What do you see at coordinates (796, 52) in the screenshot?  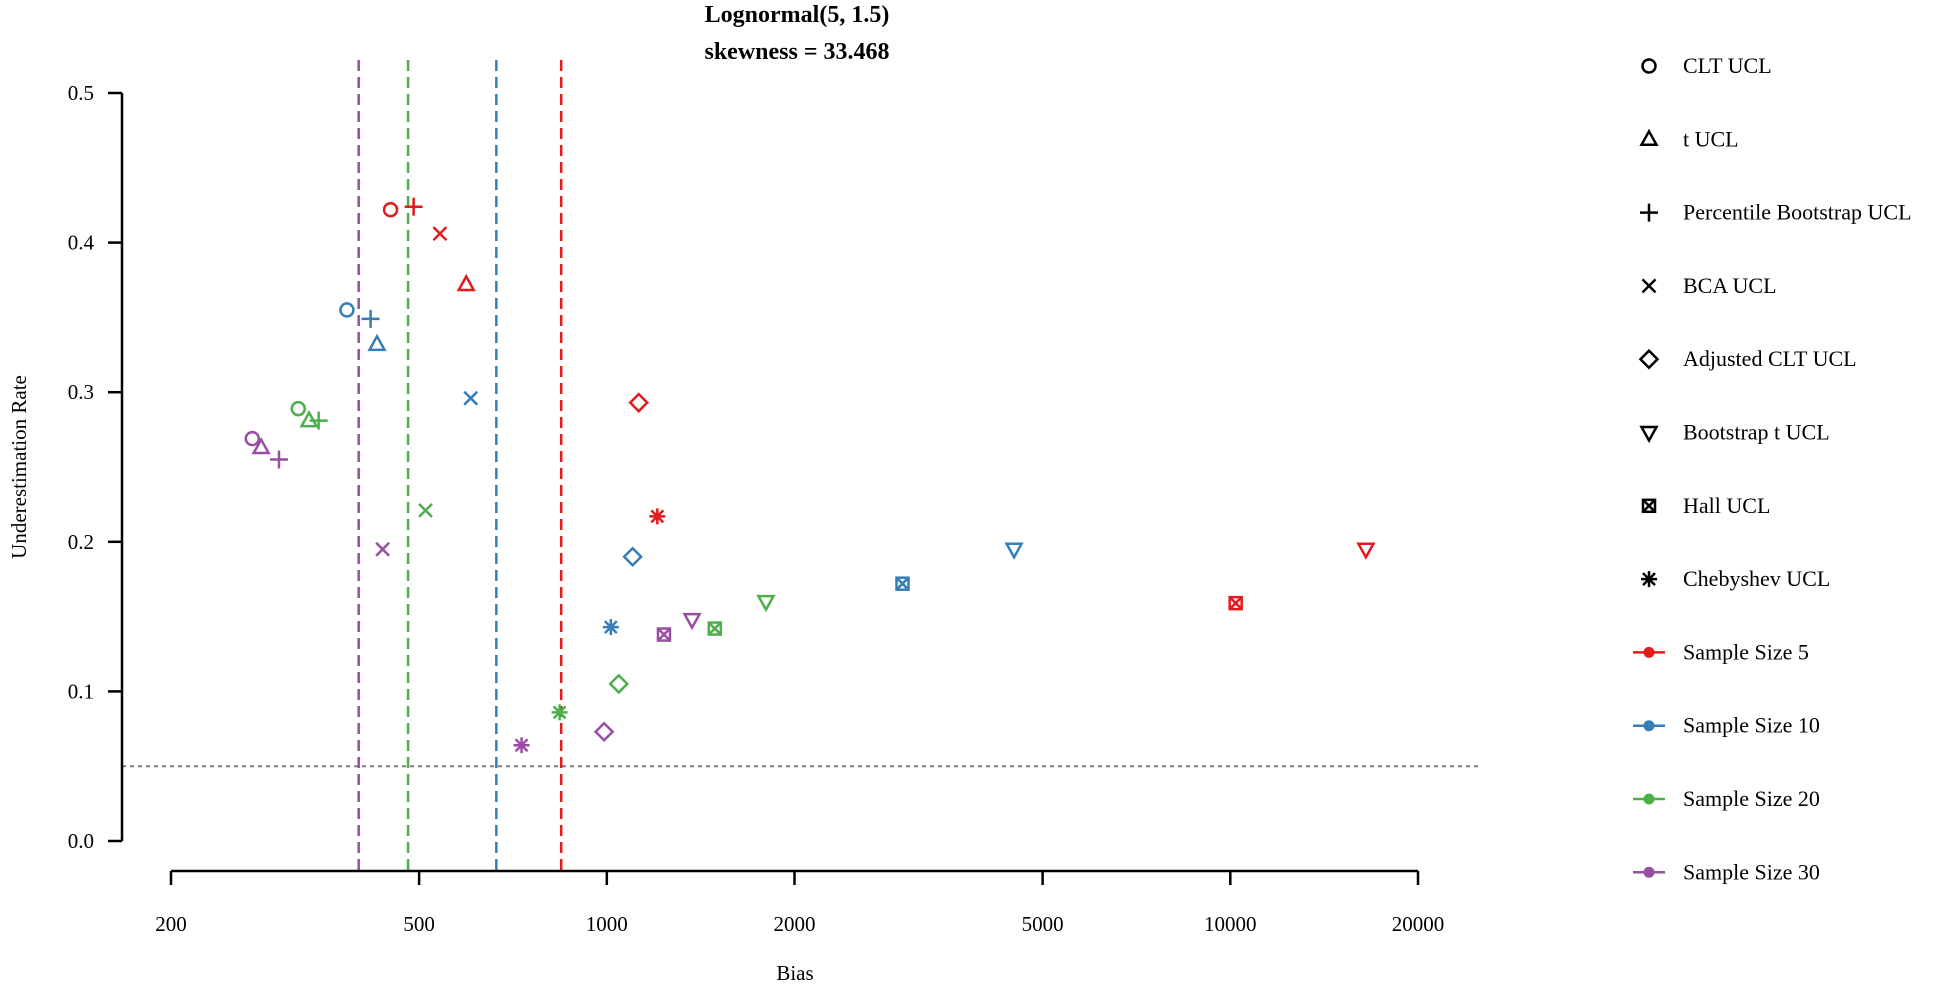 I see `chart-subtitle: skewness = 33.468` at bounding box center [796, 52].